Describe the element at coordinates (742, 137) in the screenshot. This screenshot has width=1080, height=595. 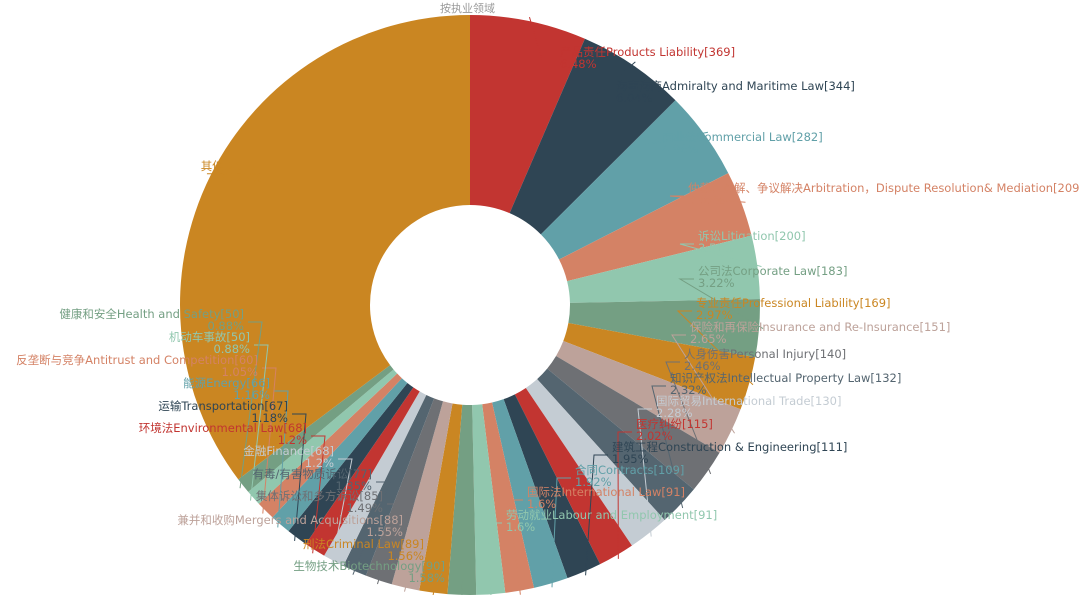
I see `slice-label-name-2: 商业法Commercial Law[282]` at that location.